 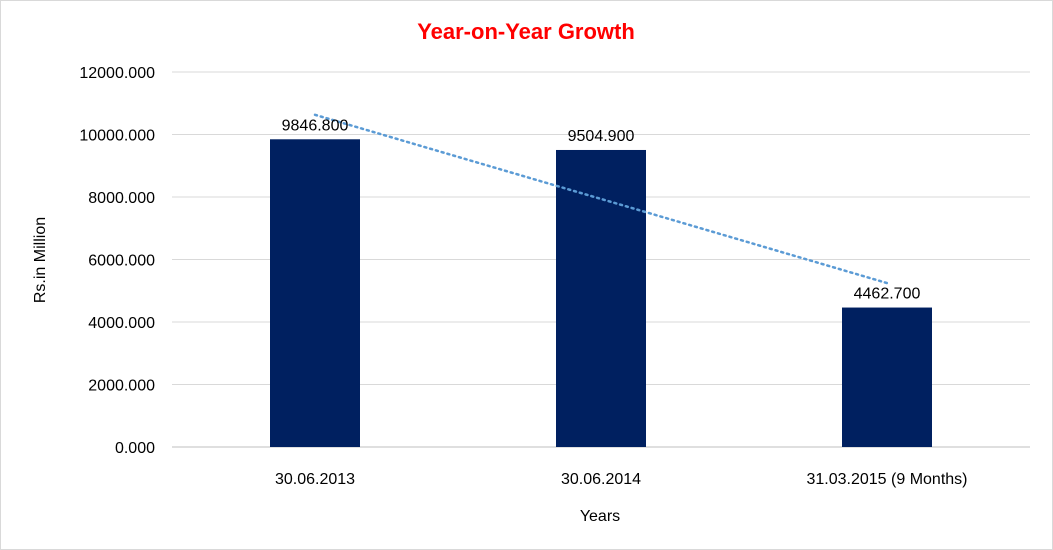 What do you see at coordinates (887, 294) in the screenshot?
I see `data-label: 4462.700` at bounding box center [887, 294].